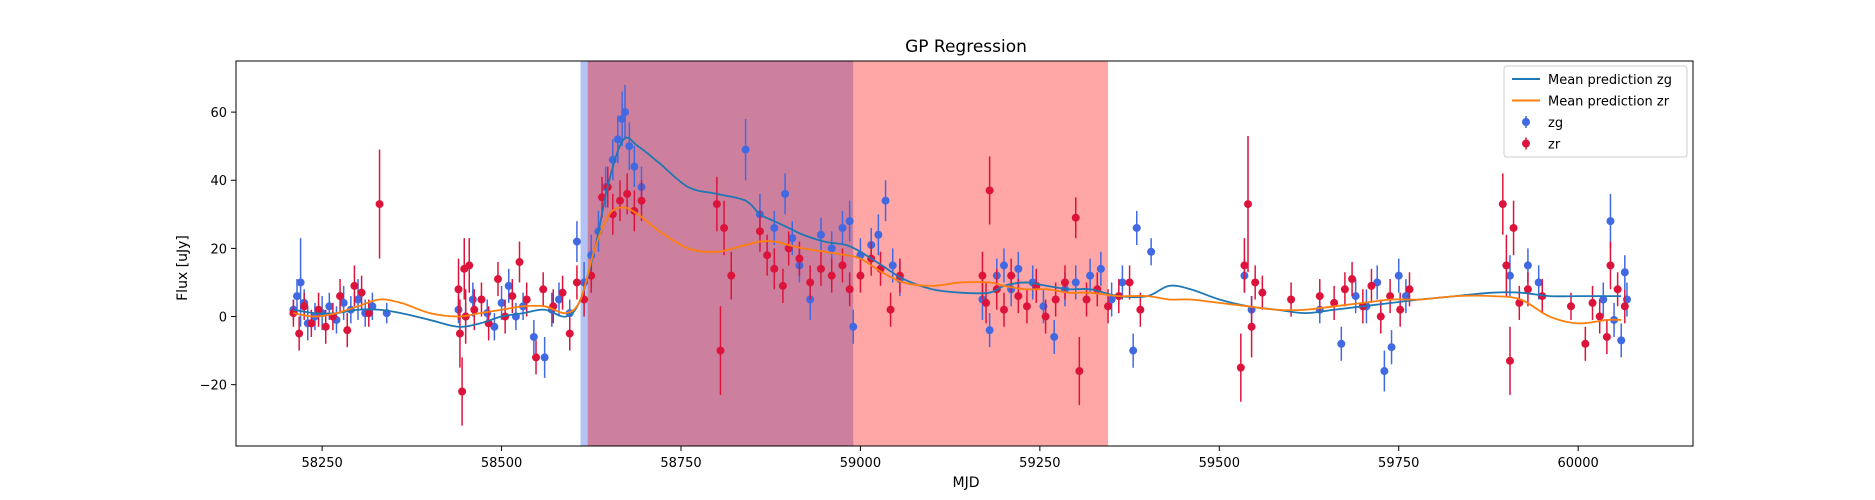 This screenshot has width=1875, height=500. What do you see at coordinates (1542, 123) in the screenshot?
I see `legend-entry: zg` at bounding box center [1542, 123].